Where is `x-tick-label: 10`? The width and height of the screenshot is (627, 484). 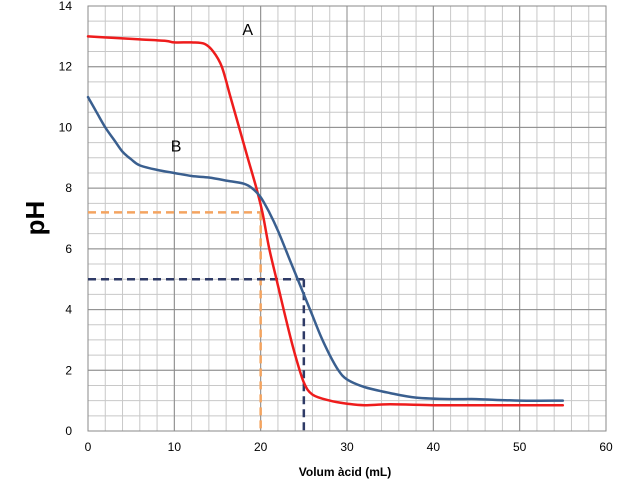
x-tick-label: 10 is located at coordinates (175, 447).